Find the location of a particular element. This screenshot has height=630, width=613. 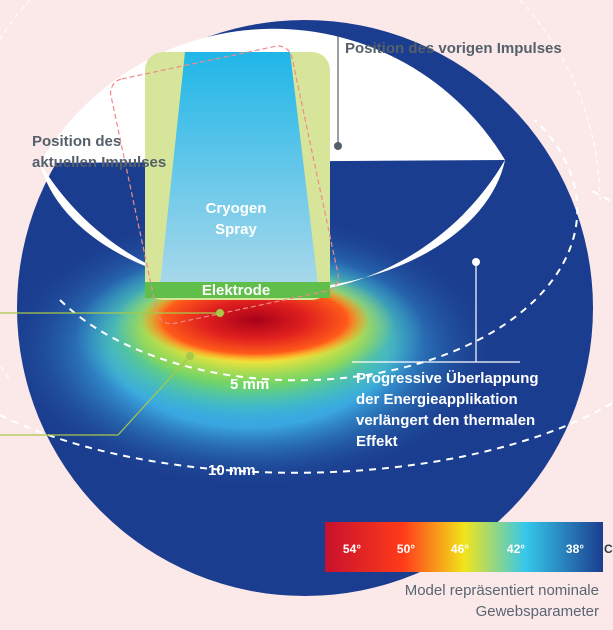

label-depth-5mm: 5 mm is located at coordinates (250, 384).